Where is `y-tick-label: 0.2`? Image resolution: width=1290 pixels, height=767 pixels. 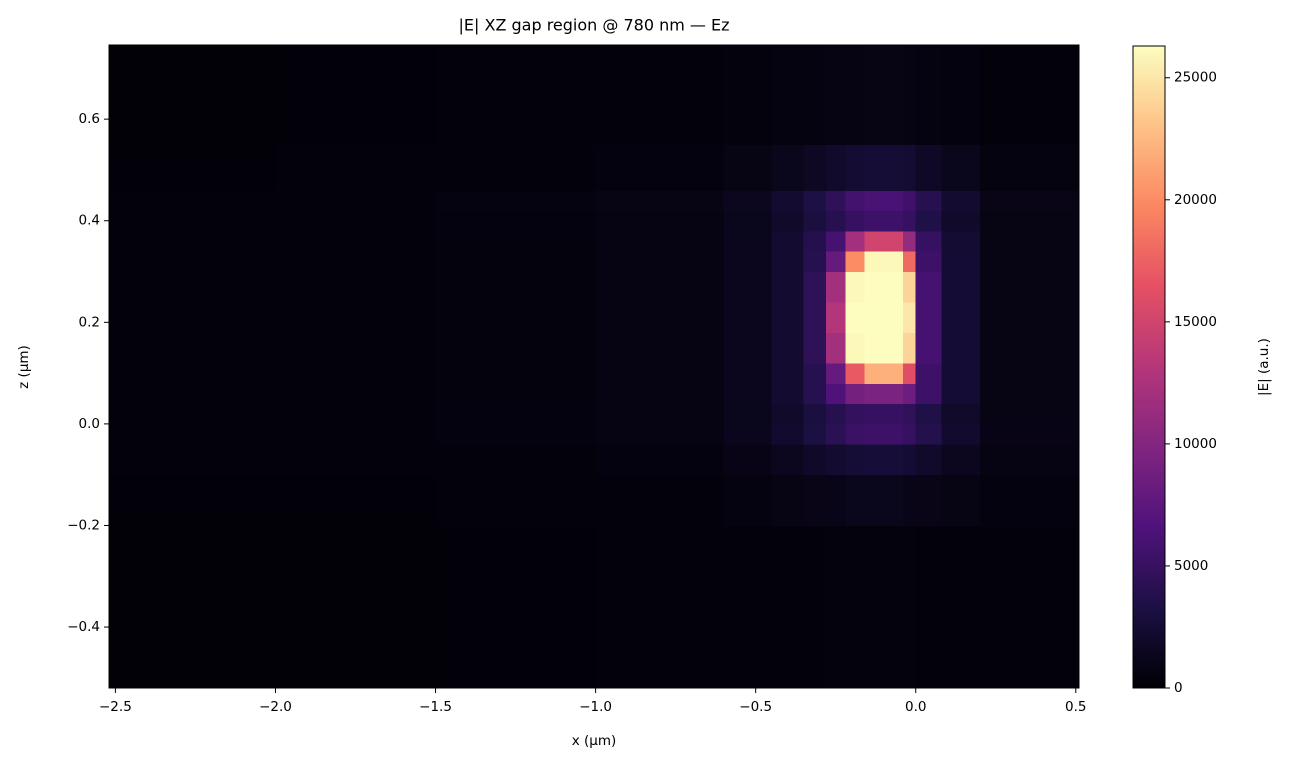 y-tick-label: 0.2 is located at coordinates (89, 322).